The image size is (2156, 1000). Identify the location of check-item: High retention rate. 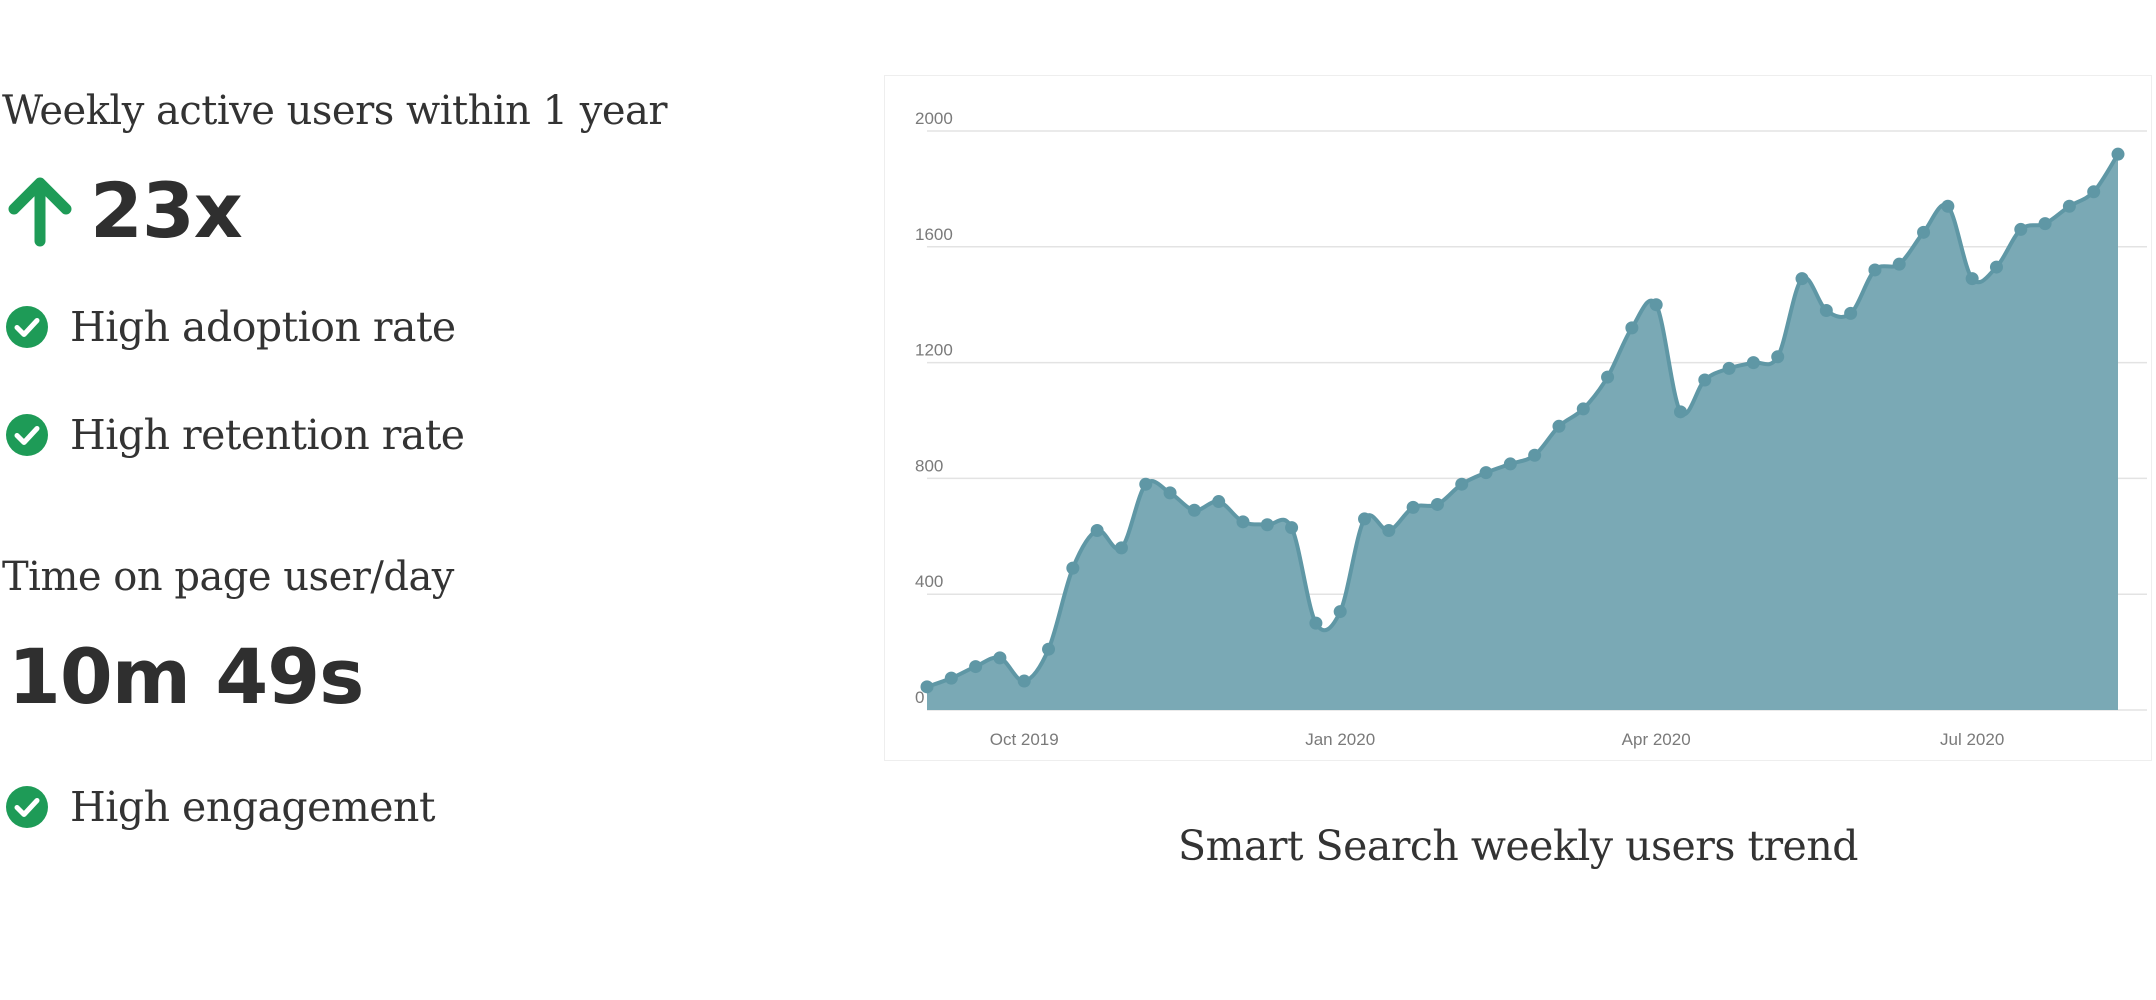
(235, 435).